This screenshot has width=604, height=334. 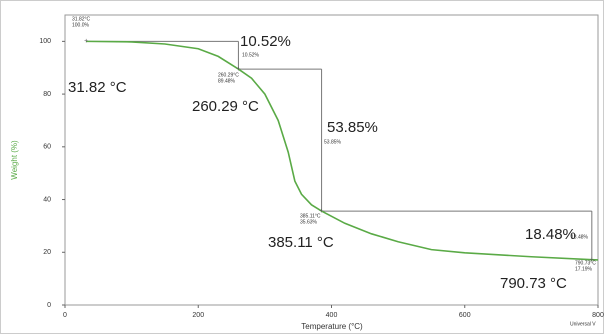 I want to click on x-tick-label: 0, so click(x=65, y=315).